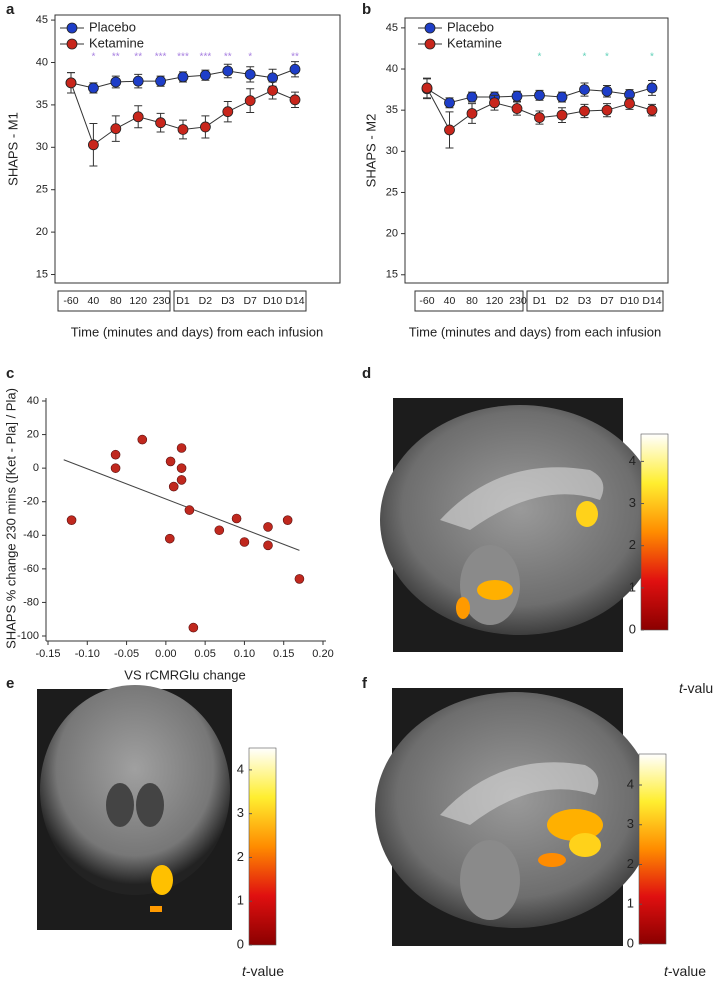  I want to click on x-tick-label: -60, so click(70, 301).